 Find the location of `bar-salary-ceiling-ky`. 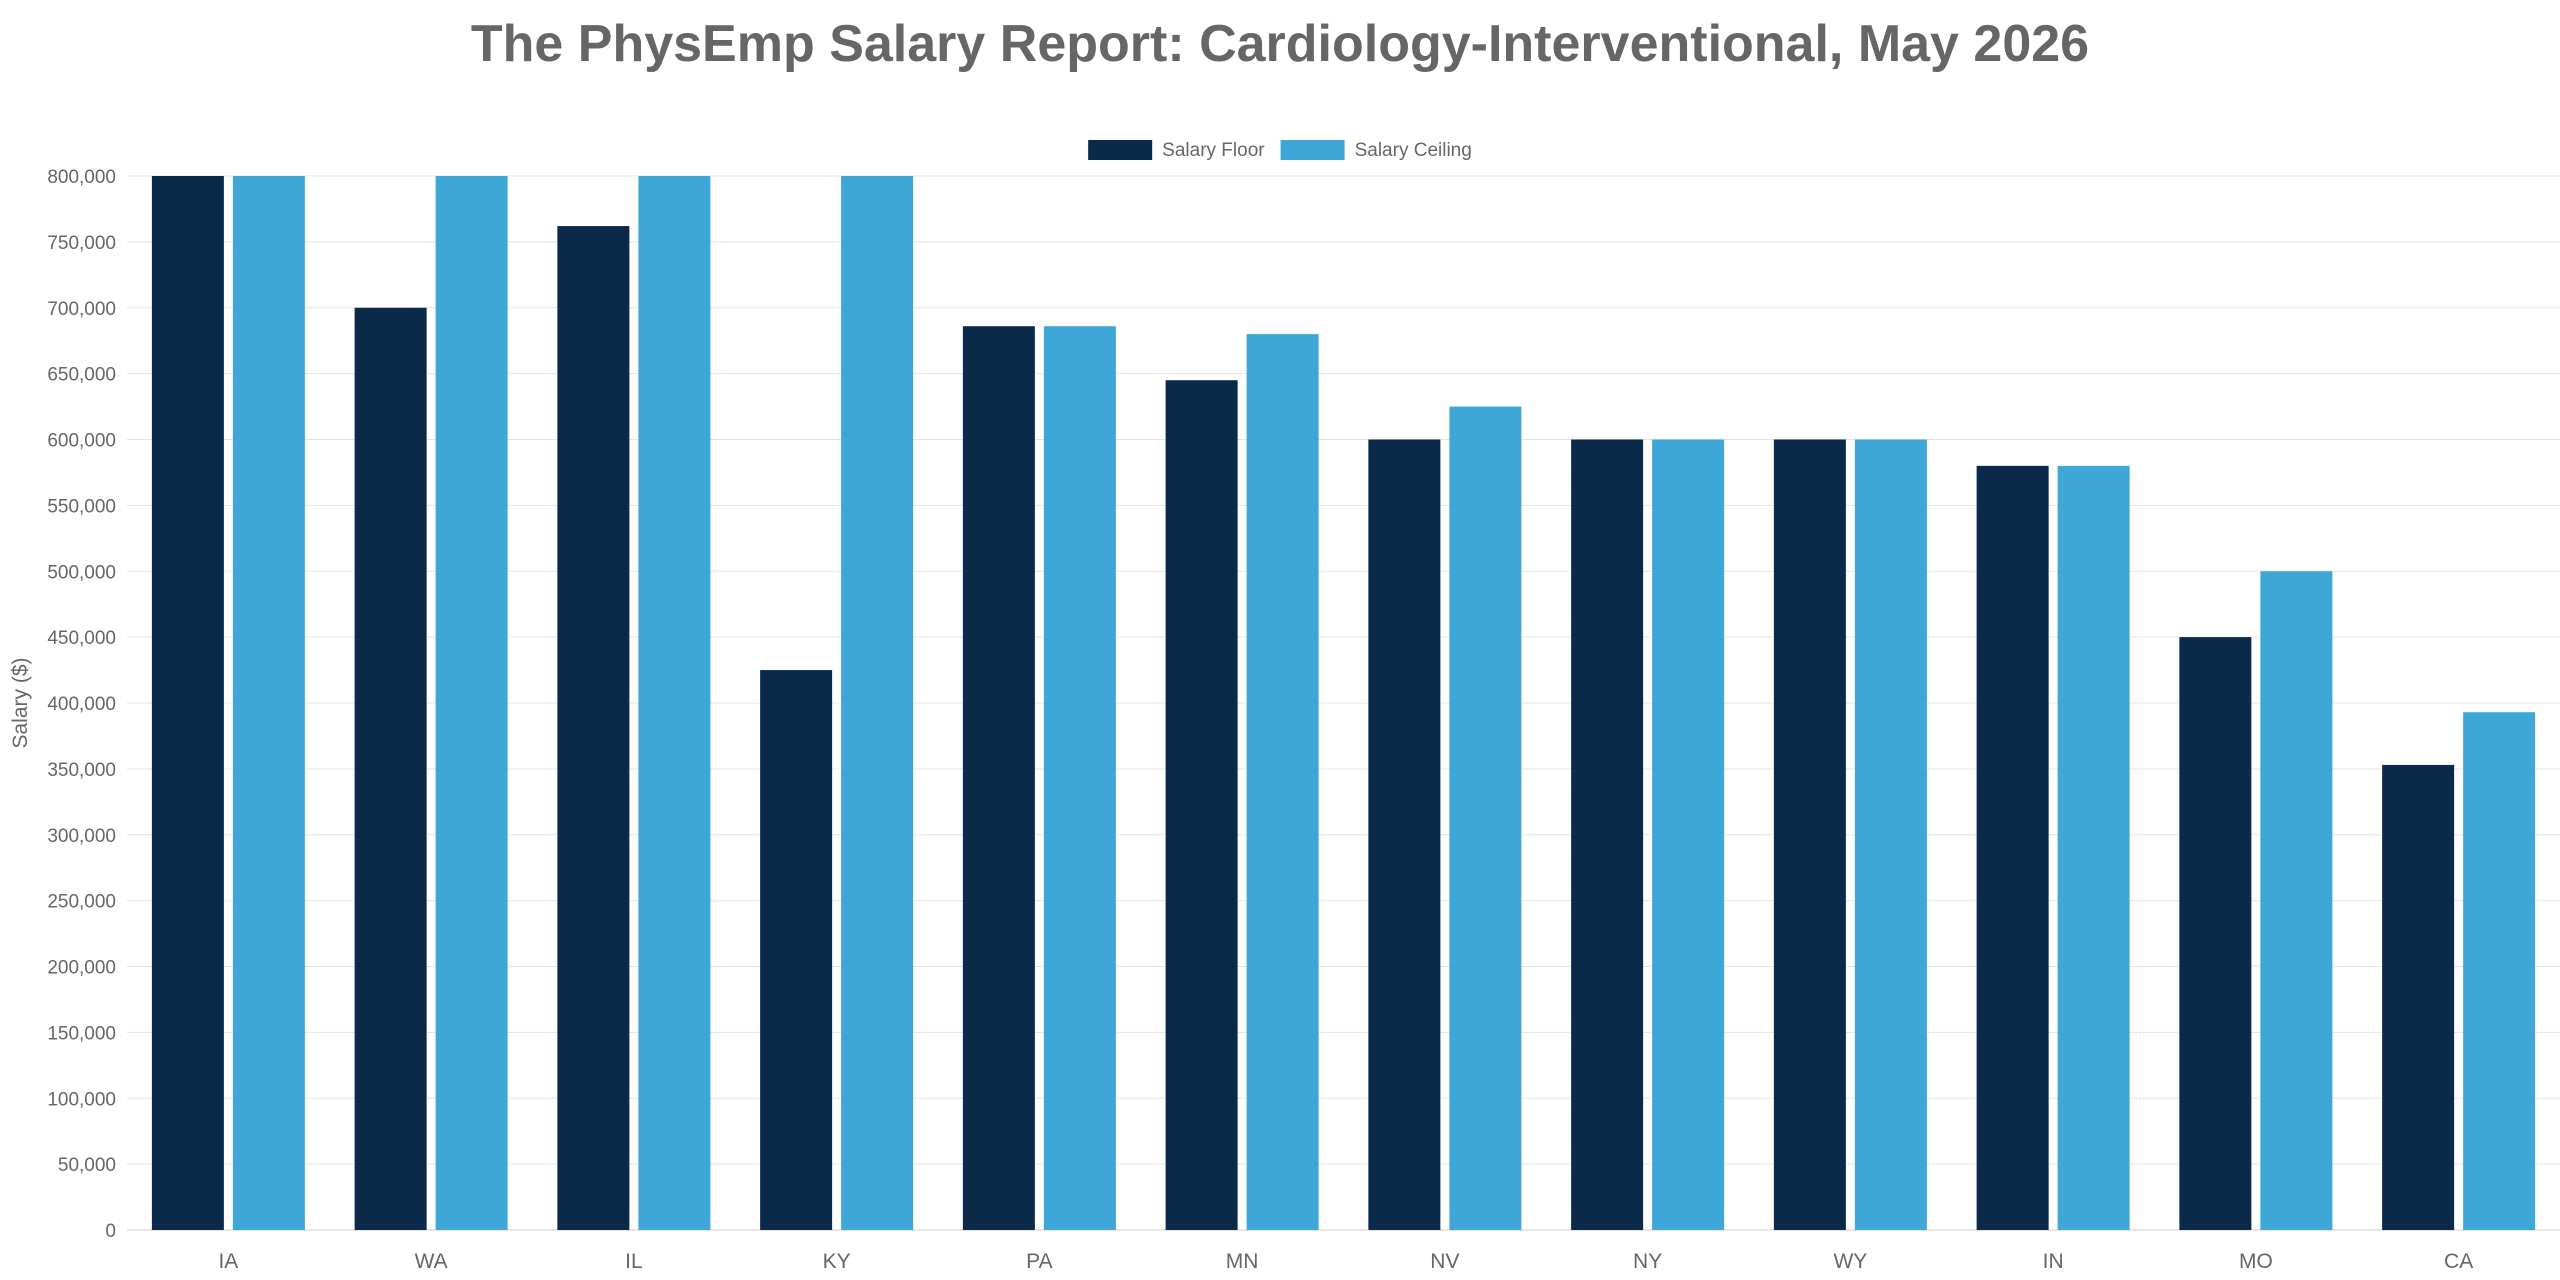

bar-salary-ceiling-ky is located at coordinates (877, 703).